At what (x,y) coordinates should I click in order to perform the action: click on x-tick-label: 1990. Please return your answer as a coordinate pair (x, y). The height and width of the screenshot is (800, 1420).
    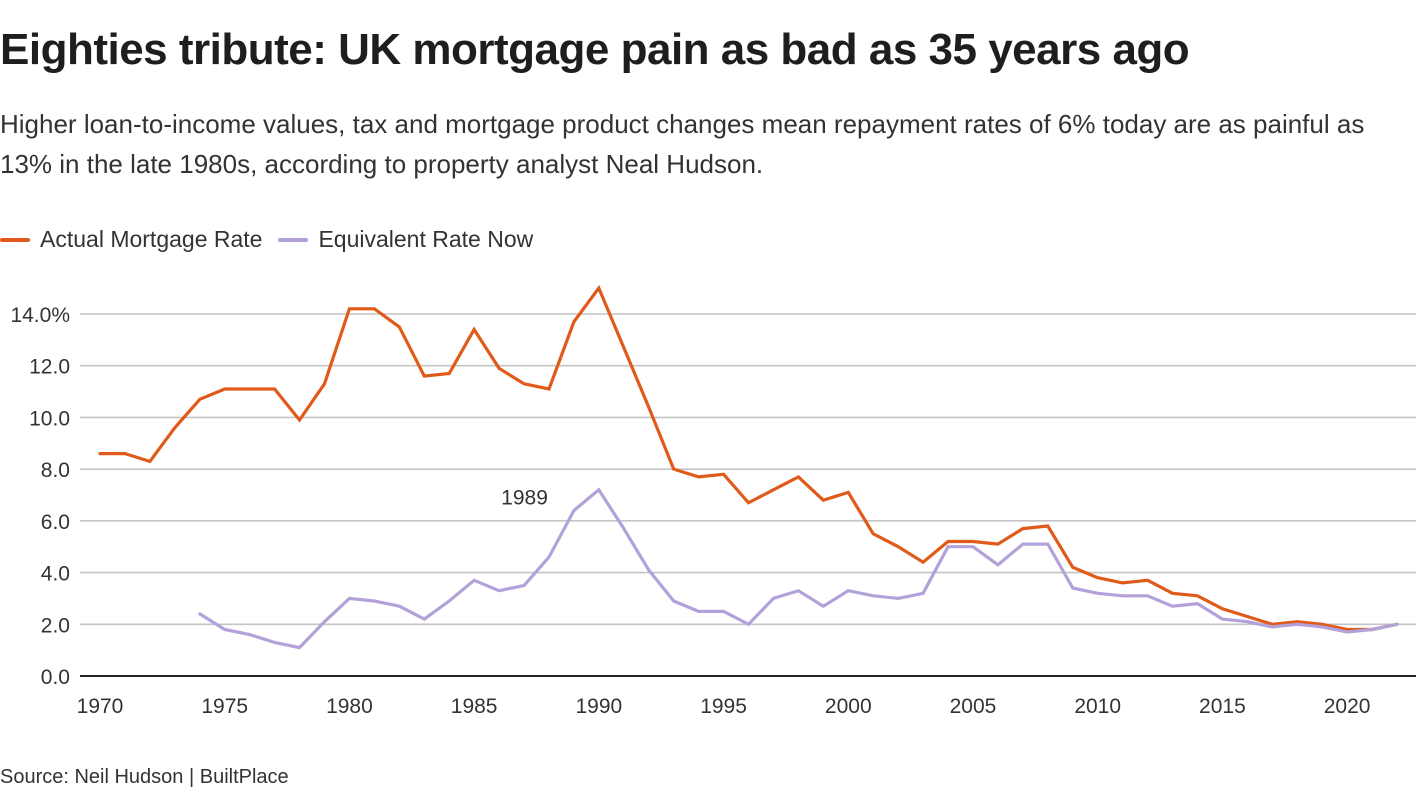
    Looking at the image, I should click on (598, 706).